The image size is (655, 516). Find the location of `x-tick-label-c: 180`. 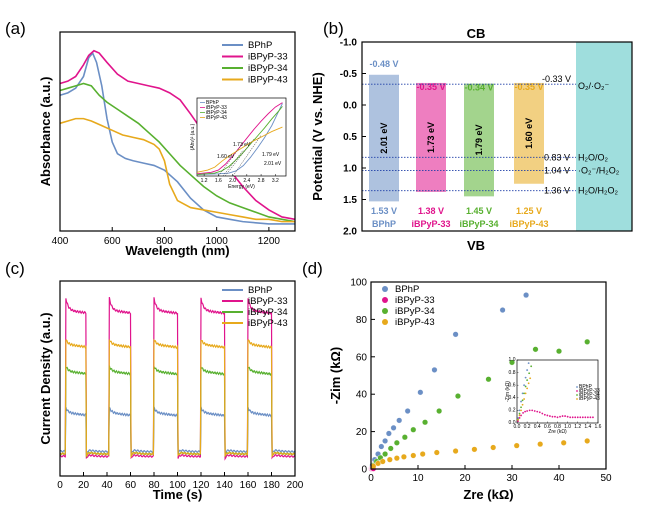

x-tick-label-c: 180 is located at coordinates (271, 485).